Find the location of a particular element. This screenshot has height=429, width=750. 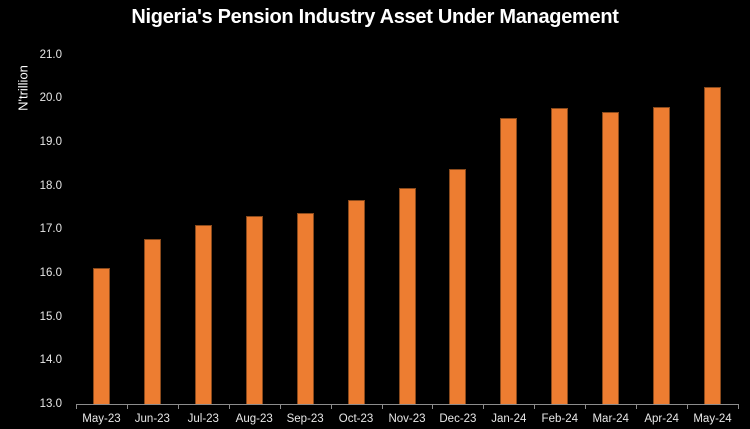

x-tick-label: Jun-23 is located at coordinates (152, 419).